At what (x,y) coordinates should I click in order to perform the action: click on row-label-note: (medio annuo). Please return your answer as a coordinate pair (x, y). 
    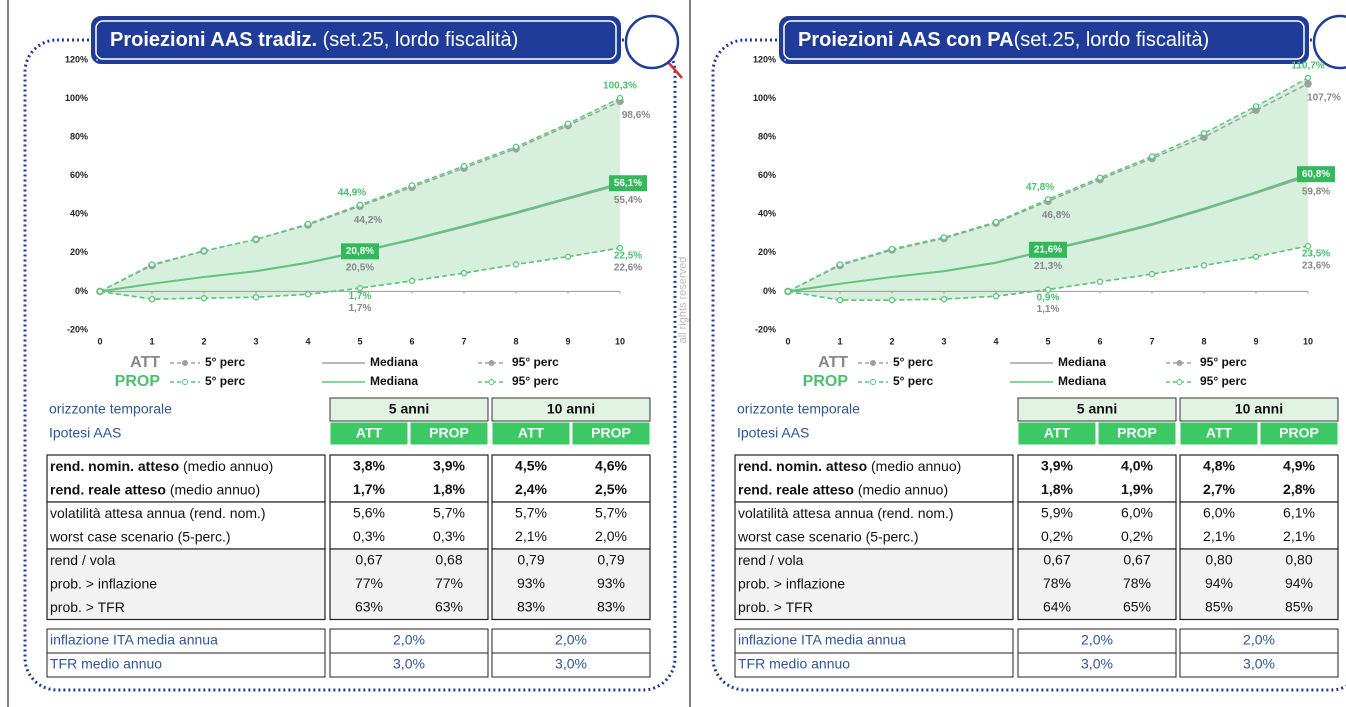
    Looking at the image, I should click on (901, 489).